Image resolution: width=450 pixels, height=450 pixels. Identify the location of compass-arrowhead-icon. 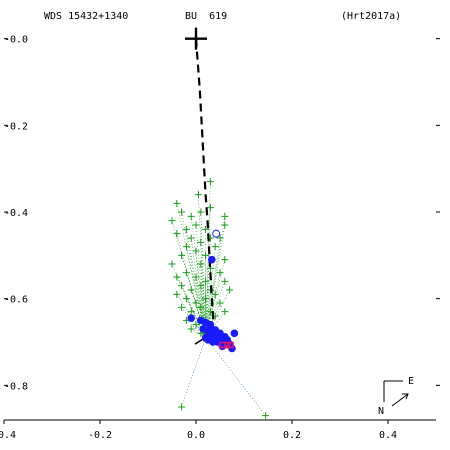
(405, 396).